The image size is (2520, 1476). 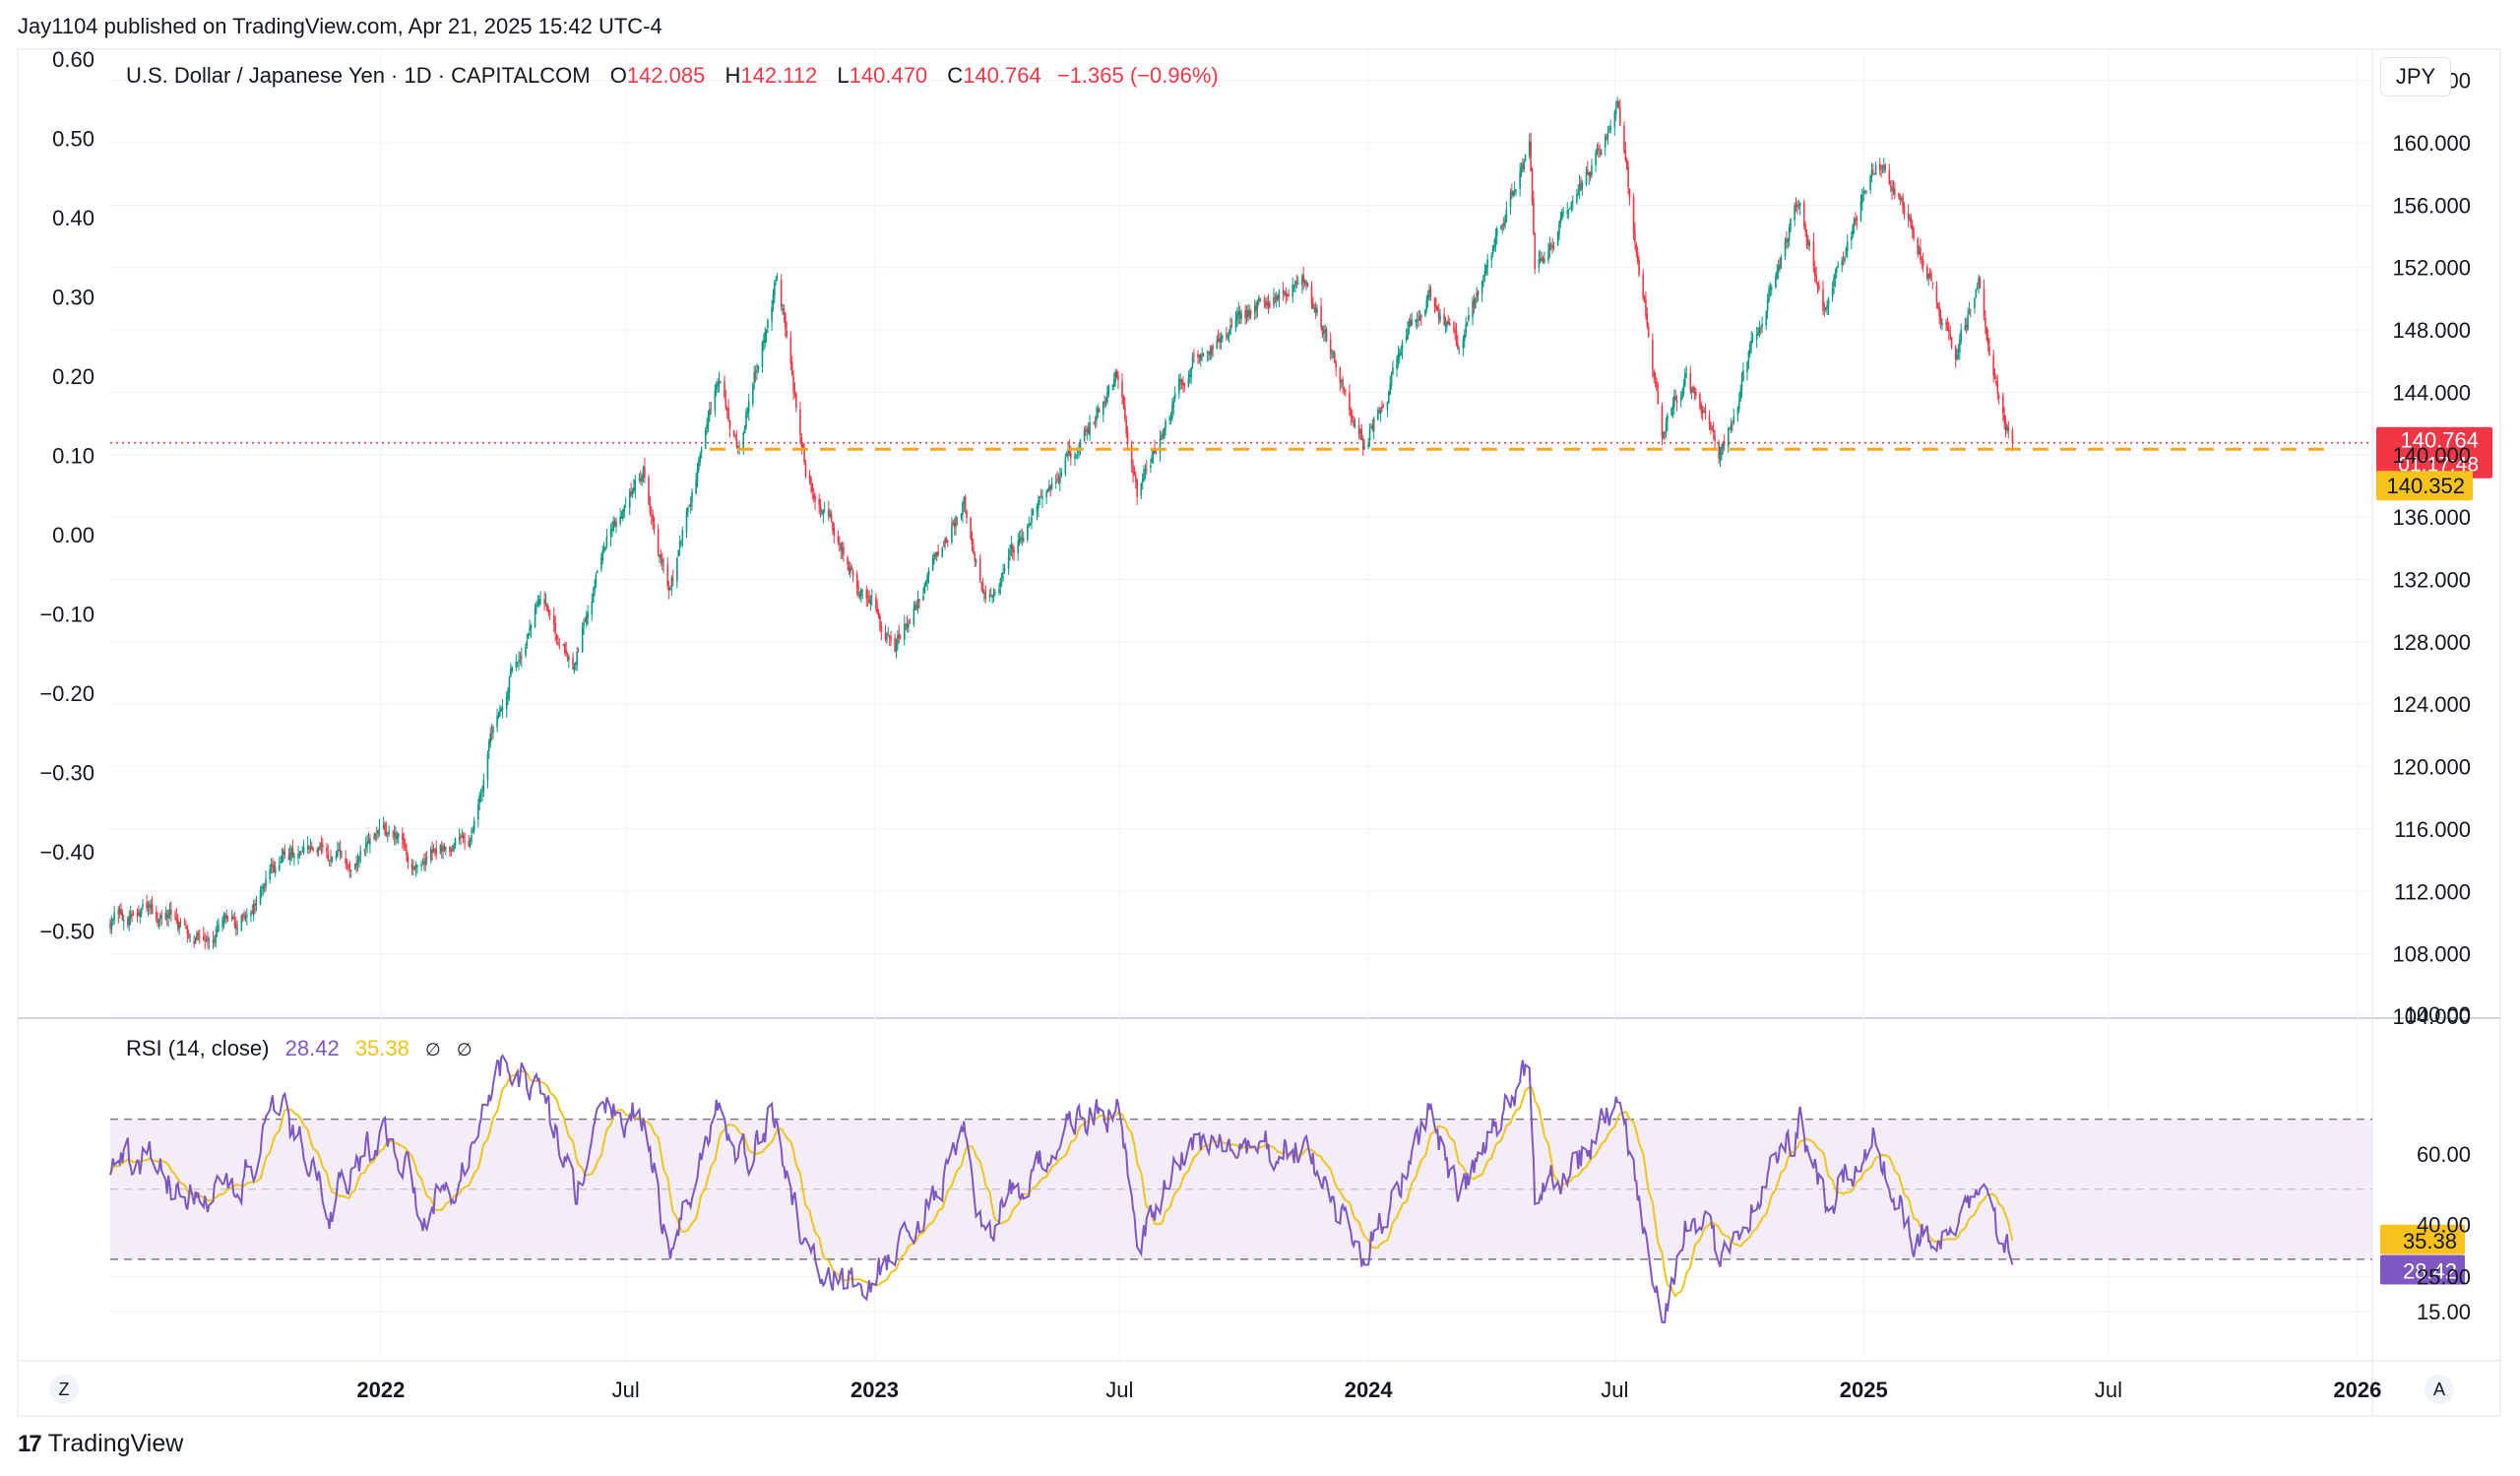 What do you see at coordinates (2439, 1389) in the screenshot?
I see `auto-scale-button: A` at bounding box center [2439, 1389].